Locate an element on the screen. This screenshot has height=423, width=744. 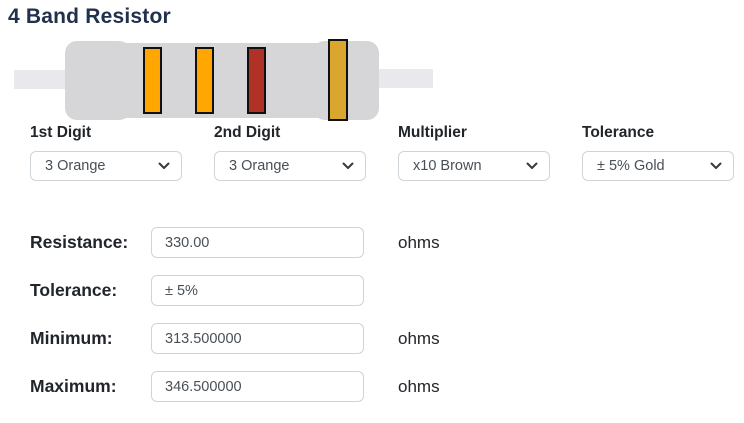
first-digit-select: 3 Orange is located at coordinates (106, 166).